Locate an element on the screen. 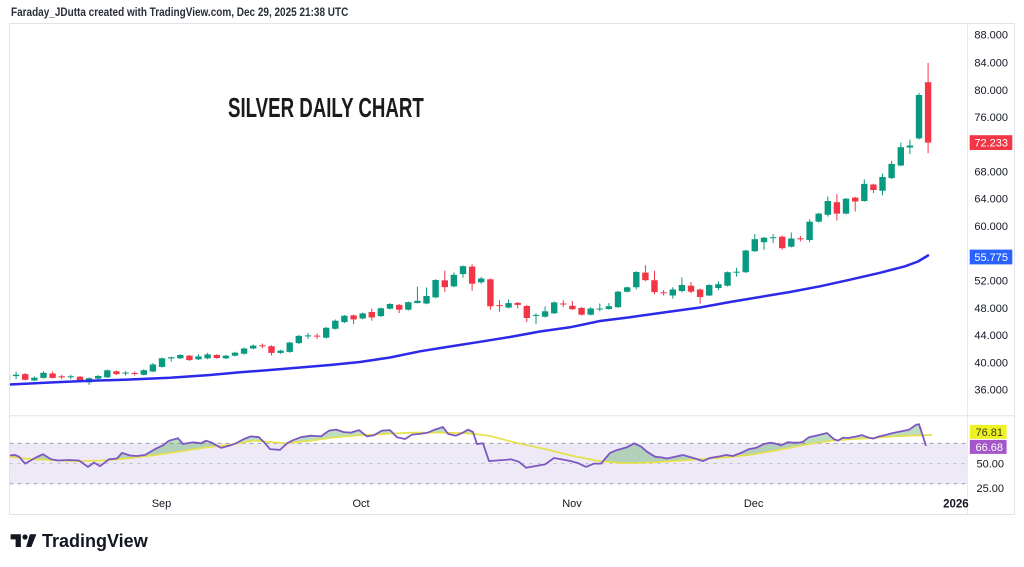 This screenshot has height=567, width=1024. svg-text: 76.000 is located at coordinates (991, 118).